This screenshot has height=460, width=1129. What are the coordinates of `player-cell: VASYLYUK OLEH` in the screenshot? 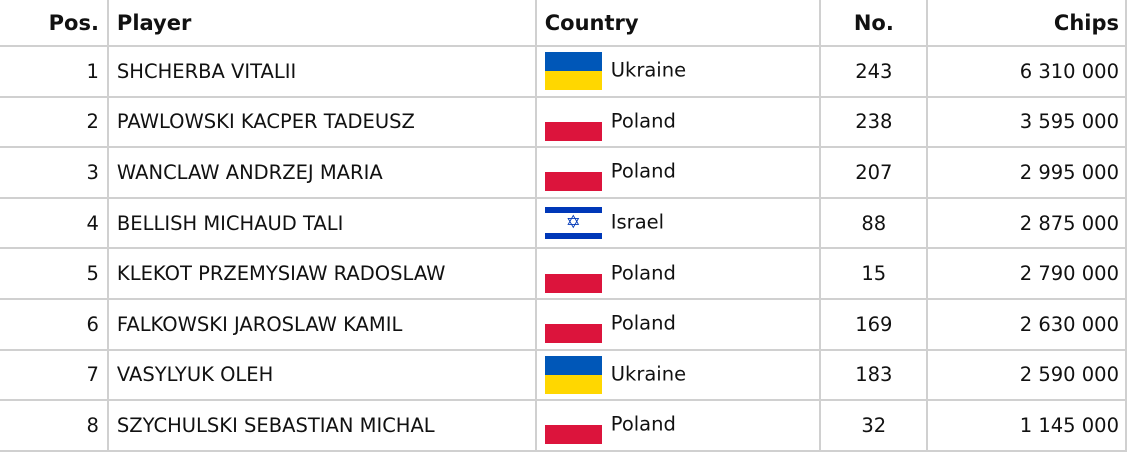 It's located at (321, 375).